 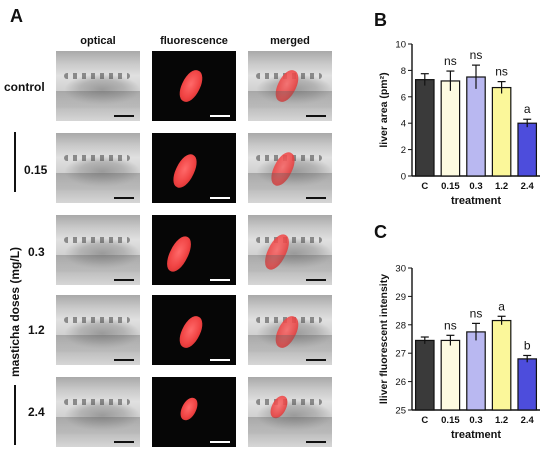 What do you see at coordinates (403, 97) in the screenshot?
I see `y-tick-label: 6` at bounding box center [403, 97].